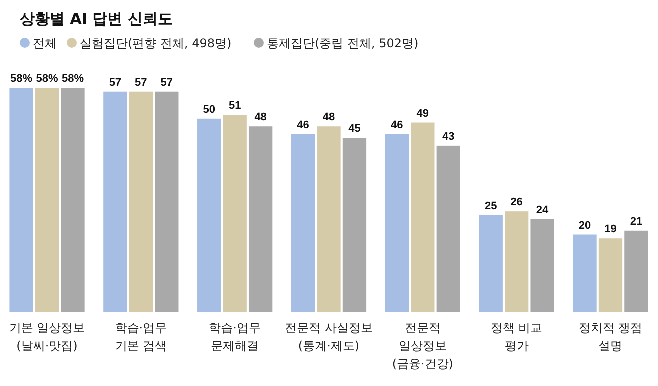  What do you see at coordinates (329, 337) in the screenshot?
I see `x-tick-label: 전문적 사실정보 (통계·제도)` at bounding box center [329, 337].